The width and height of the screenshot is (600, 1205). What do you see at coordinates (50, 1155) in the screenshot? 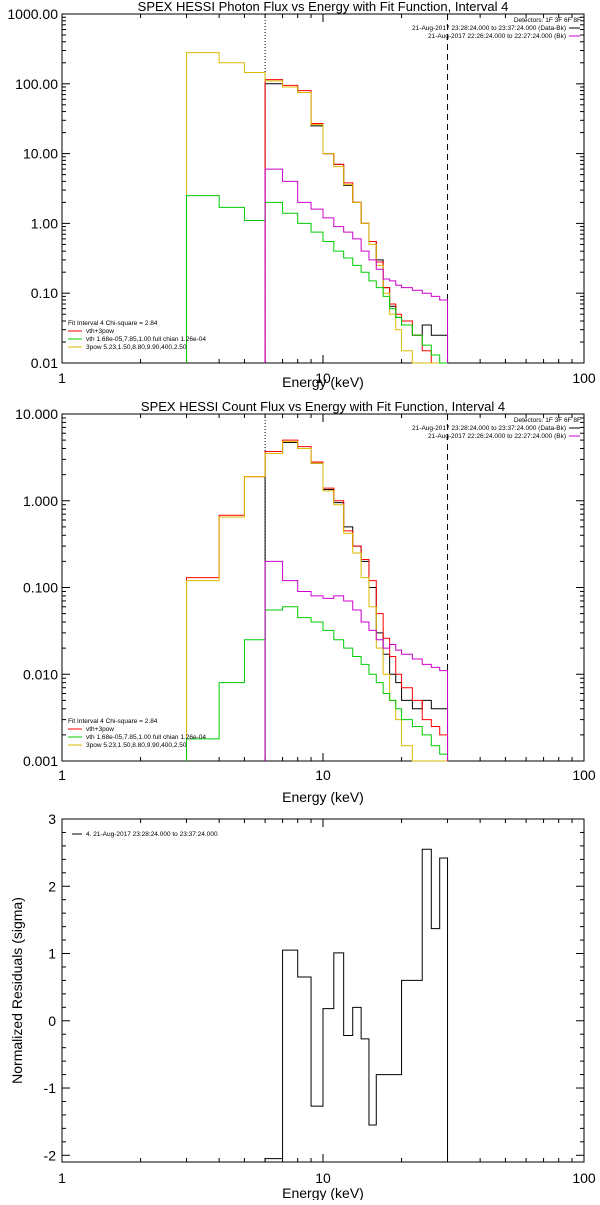
I see `y-tick-label: -2` at bounding box center [50, 1155].